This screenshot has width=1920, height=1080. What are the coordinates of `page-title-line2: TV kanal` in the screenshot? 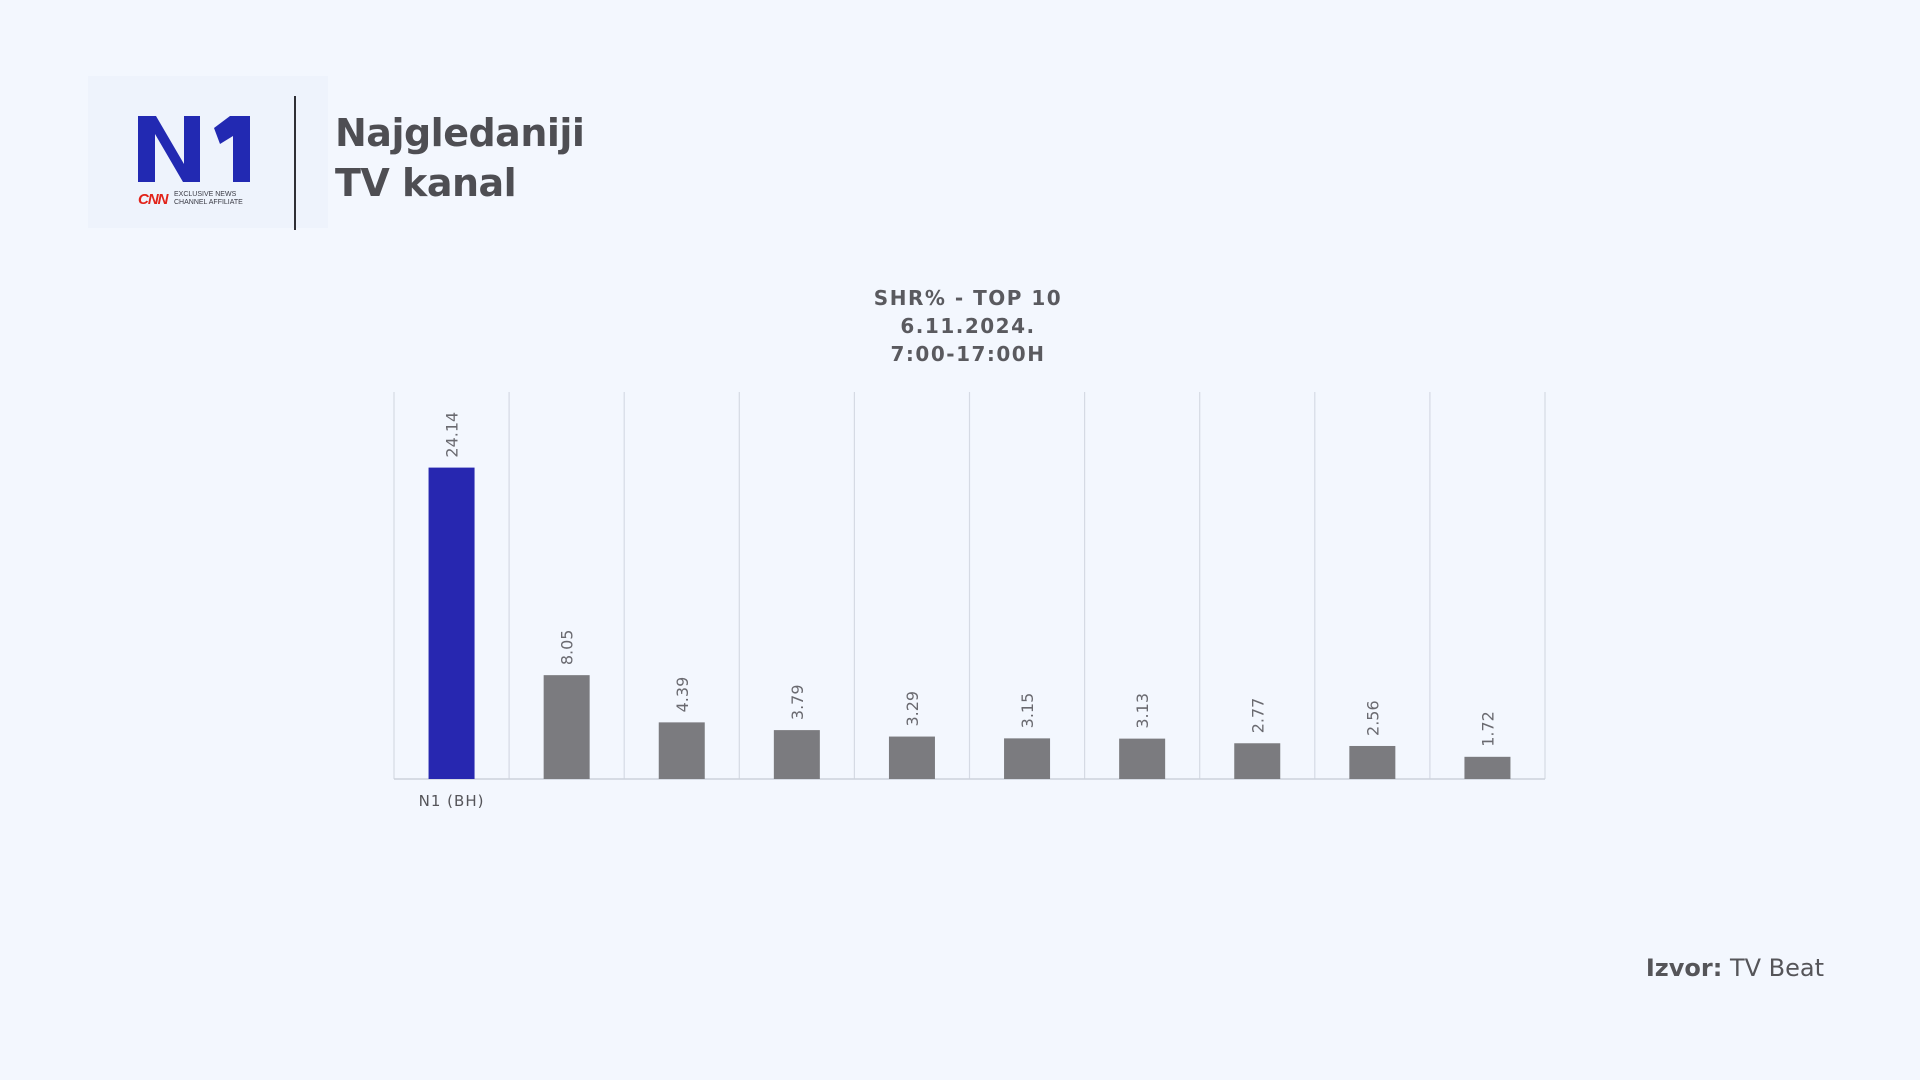 It's located at (426, 183).